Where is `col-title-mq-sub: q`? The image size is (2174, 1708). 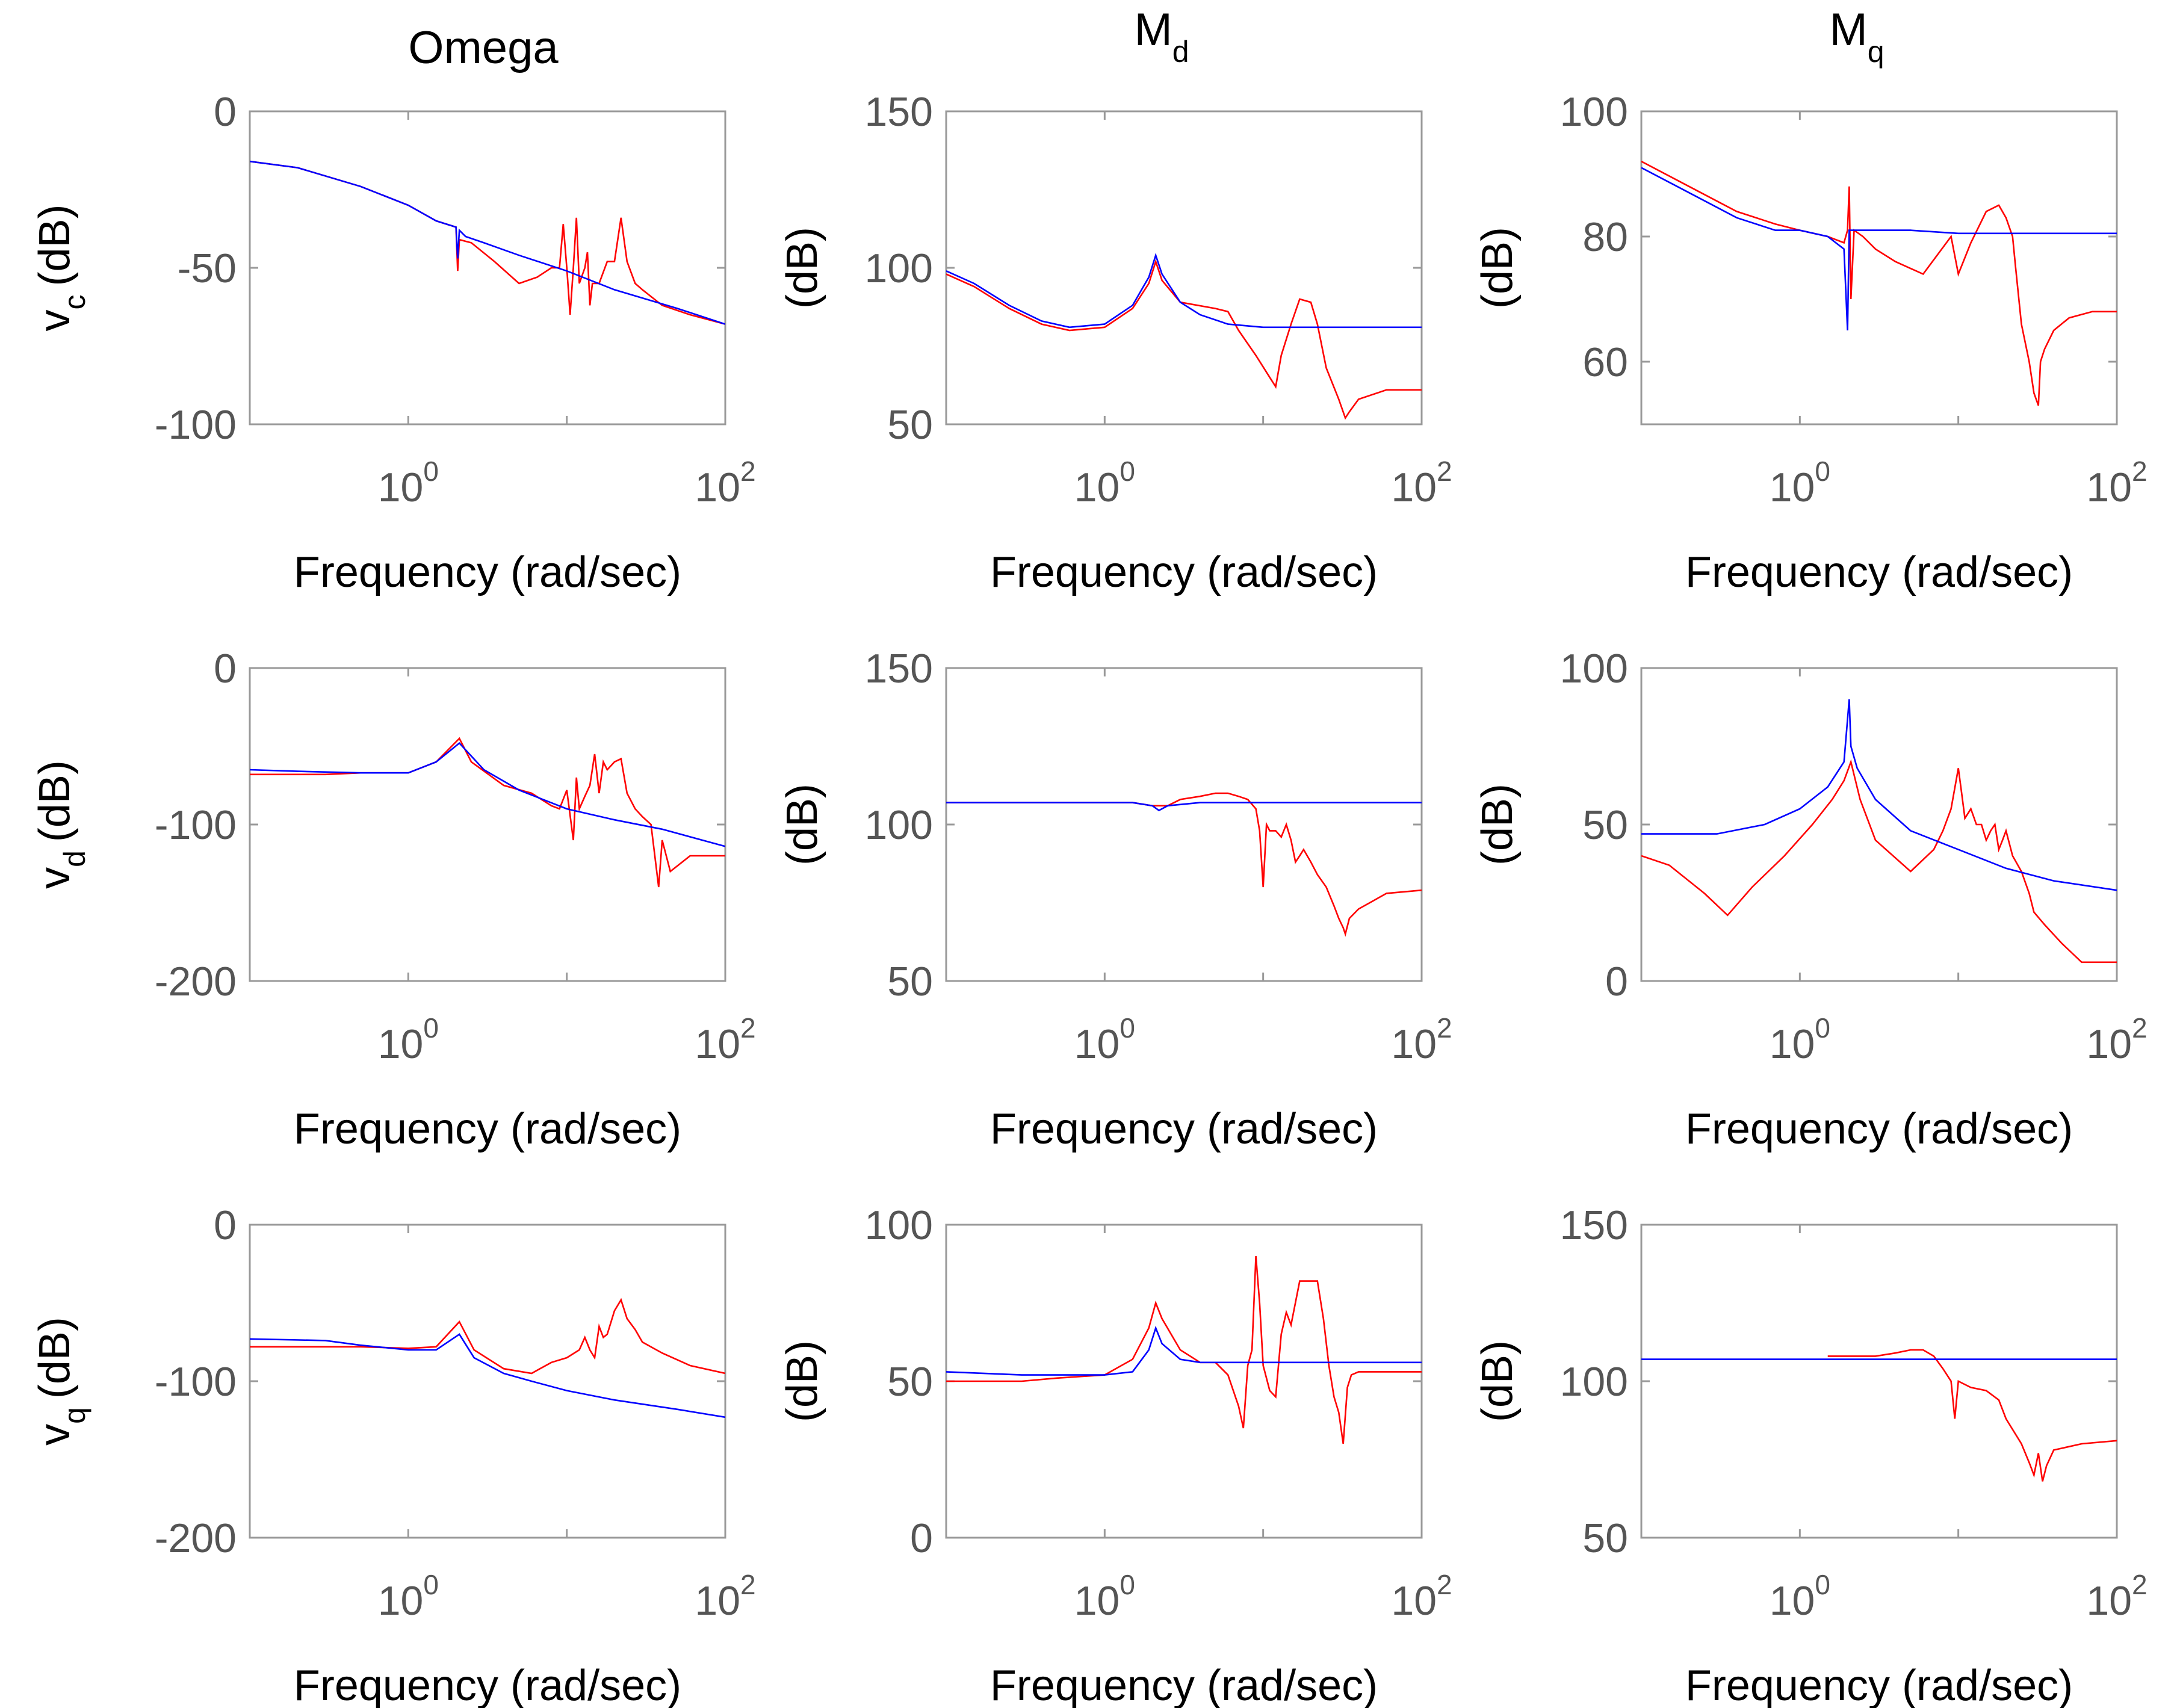 col-title-mq-sub: q is located at coordinates (1876, 52).